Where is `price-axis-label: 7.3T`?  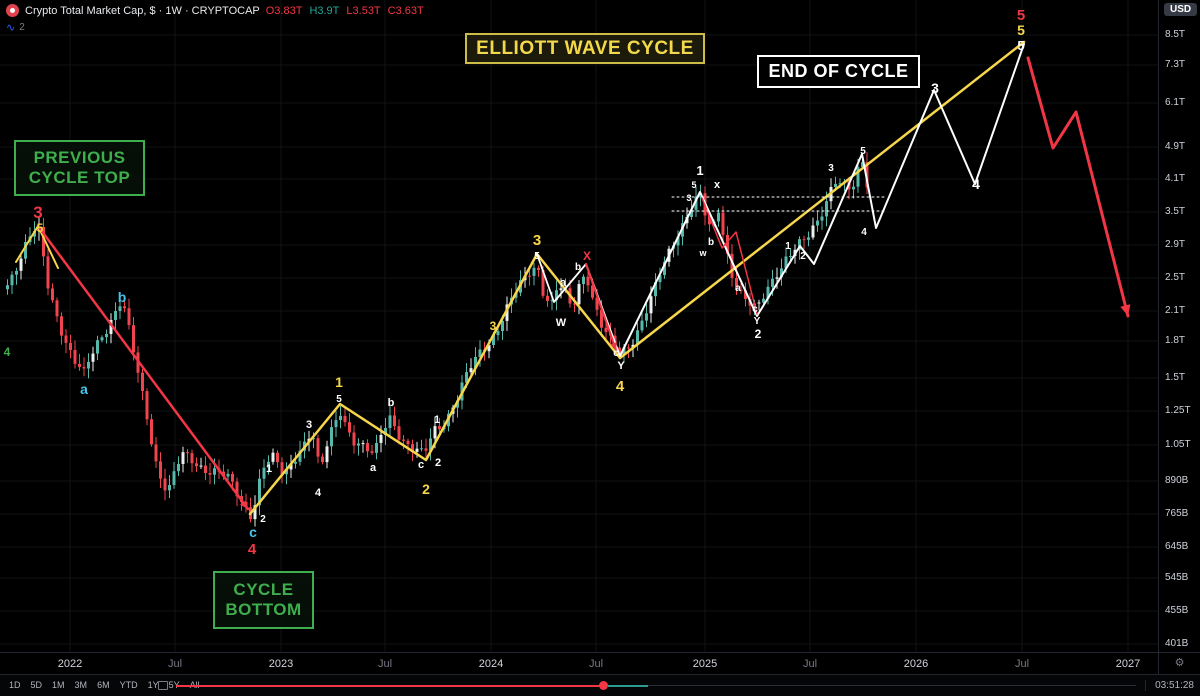 price-axis-label: 7.3T is located at coordinates (1175, 64).